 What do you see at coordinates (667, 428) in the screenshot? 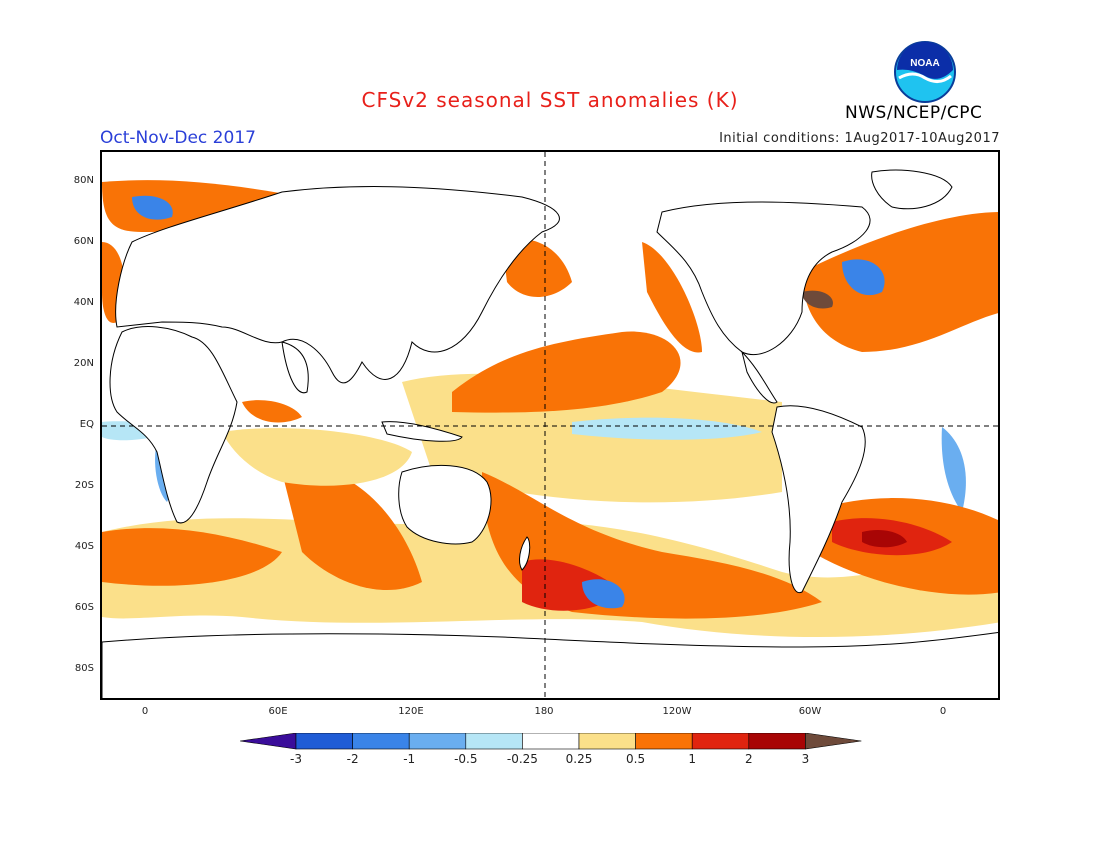
I see `field-eq-cold` at bounding box center [667, 428].